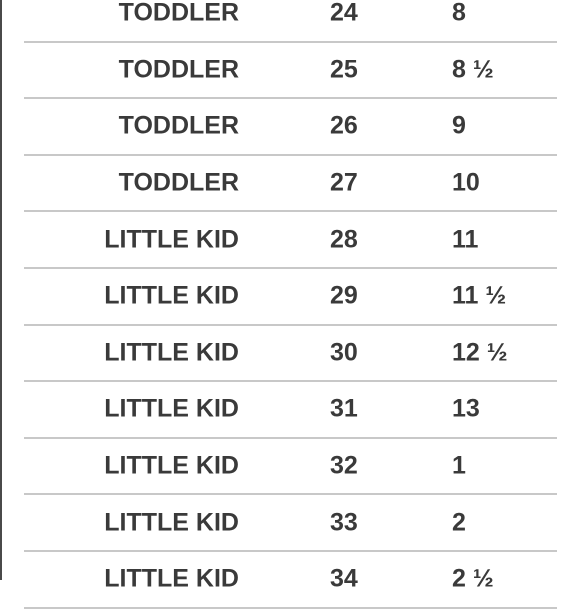  What do you see at coordinates (344, 408) in the screenshot?
I see `eu-size-cell: 31` at bounding box center [344, 408].